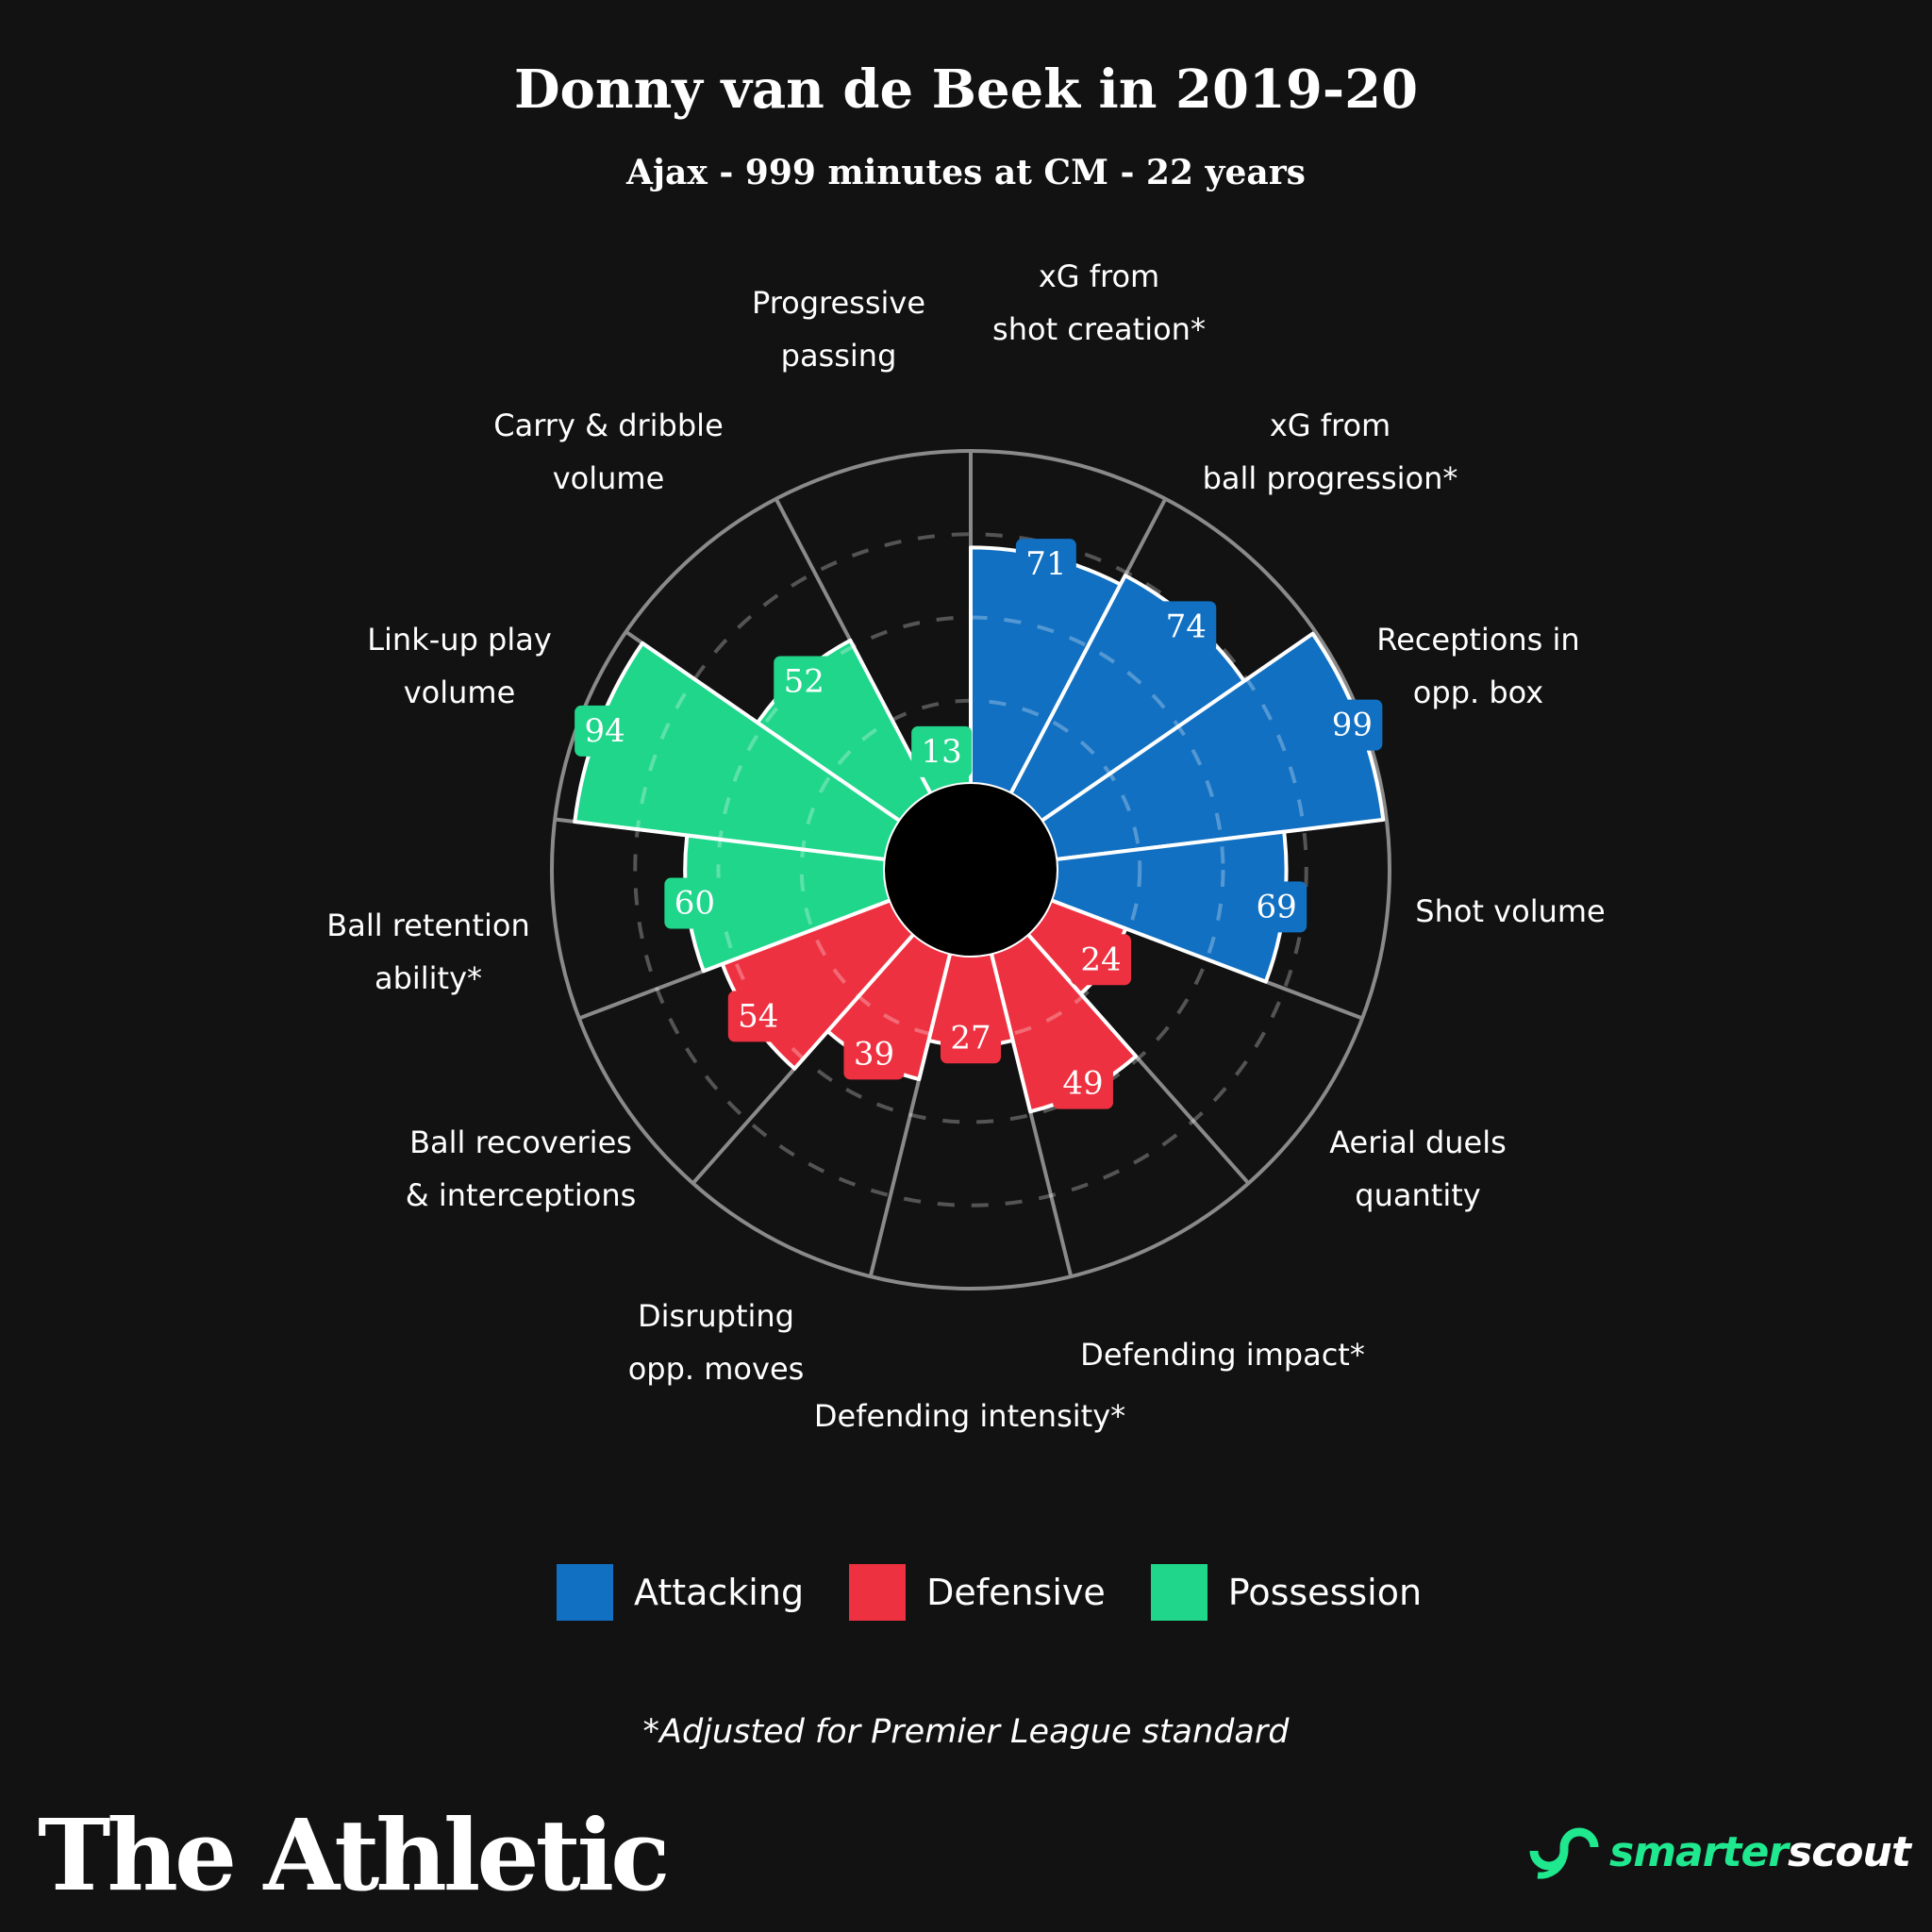 The image size is (1932, 1932). What do you see at coordinates (459, 640) in the screenshot?
I see `category-label: Link-up play` at bounding box center [459, 640].